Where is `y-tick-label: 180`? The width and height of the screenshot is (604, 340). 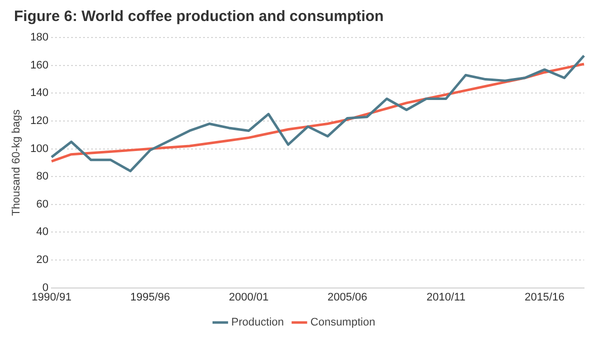 y-tick-label: 180 is located at coordinates (39, 38).